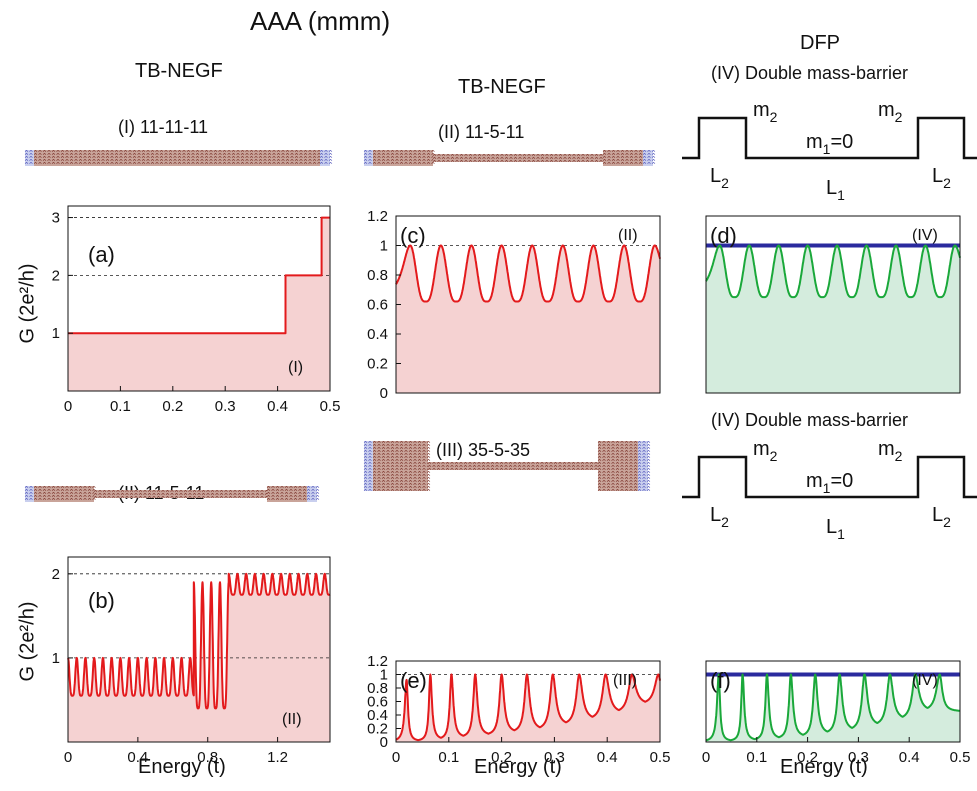  Describe the element at coordinates (719, 517) in the screenshot. I see `barrier-diagram-bottom-L2-left: L2` at that location.